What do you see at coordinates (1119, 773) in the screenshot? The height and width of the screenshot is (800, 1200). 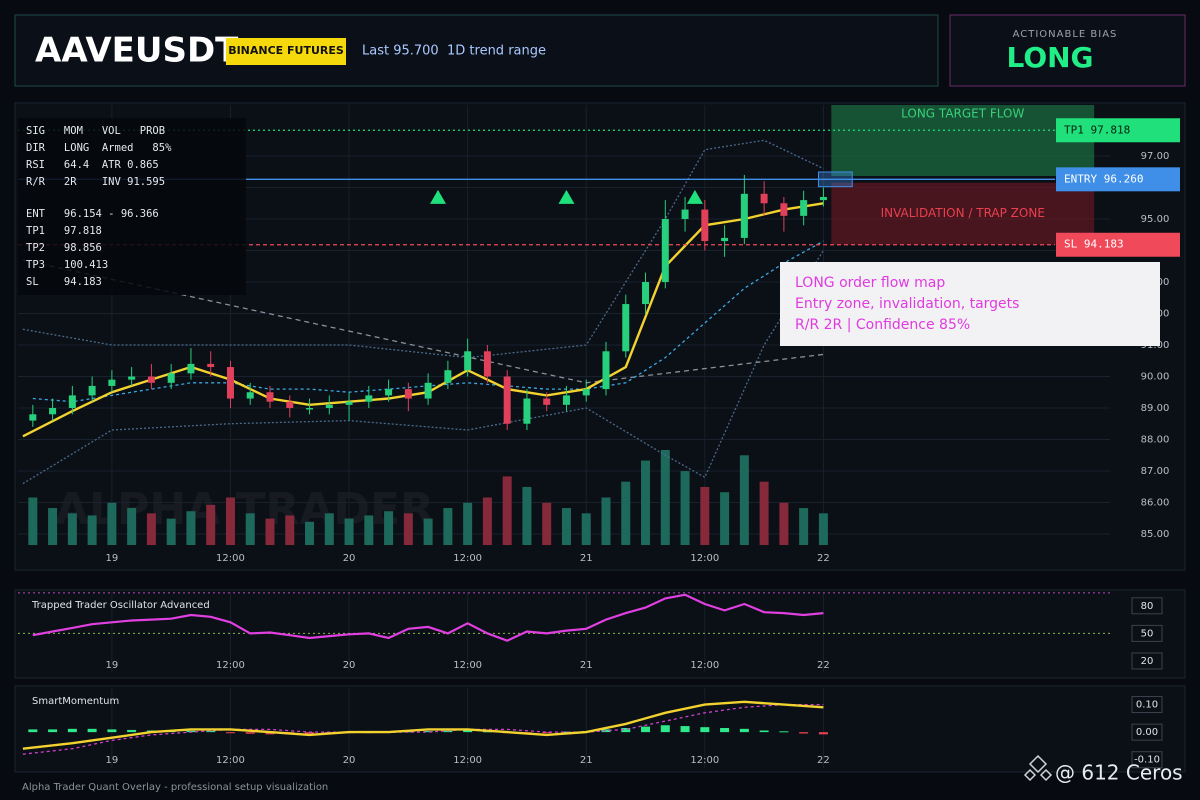 I see `credit: @ 612 Ceros` at bounding box center [1119, 773].